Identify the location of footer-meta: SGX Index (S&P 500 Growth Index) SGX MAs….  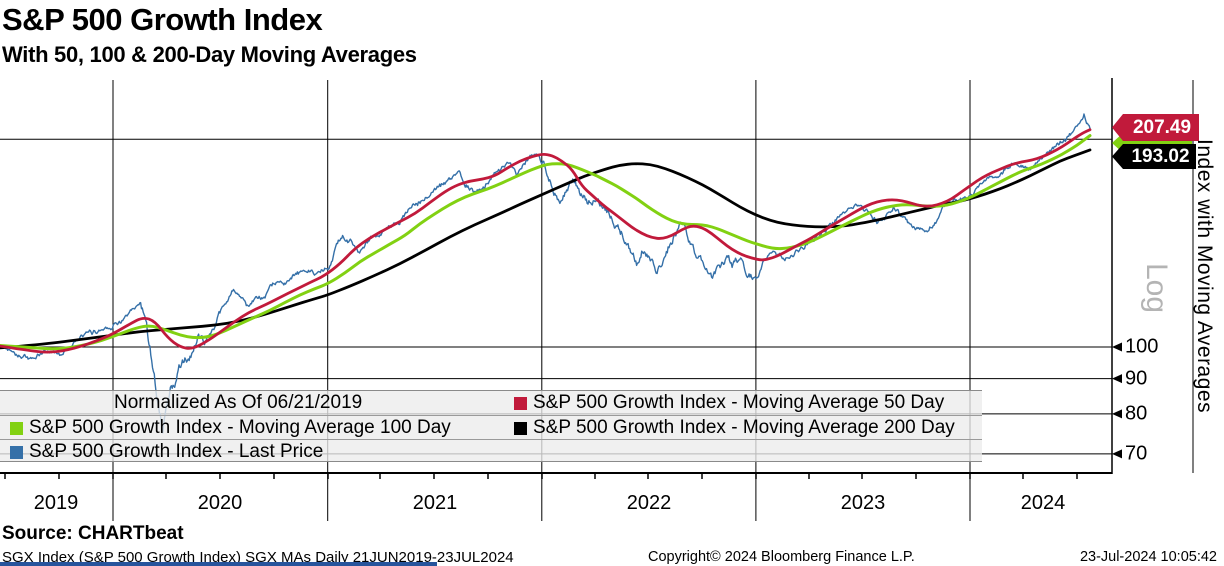
(258, 557).